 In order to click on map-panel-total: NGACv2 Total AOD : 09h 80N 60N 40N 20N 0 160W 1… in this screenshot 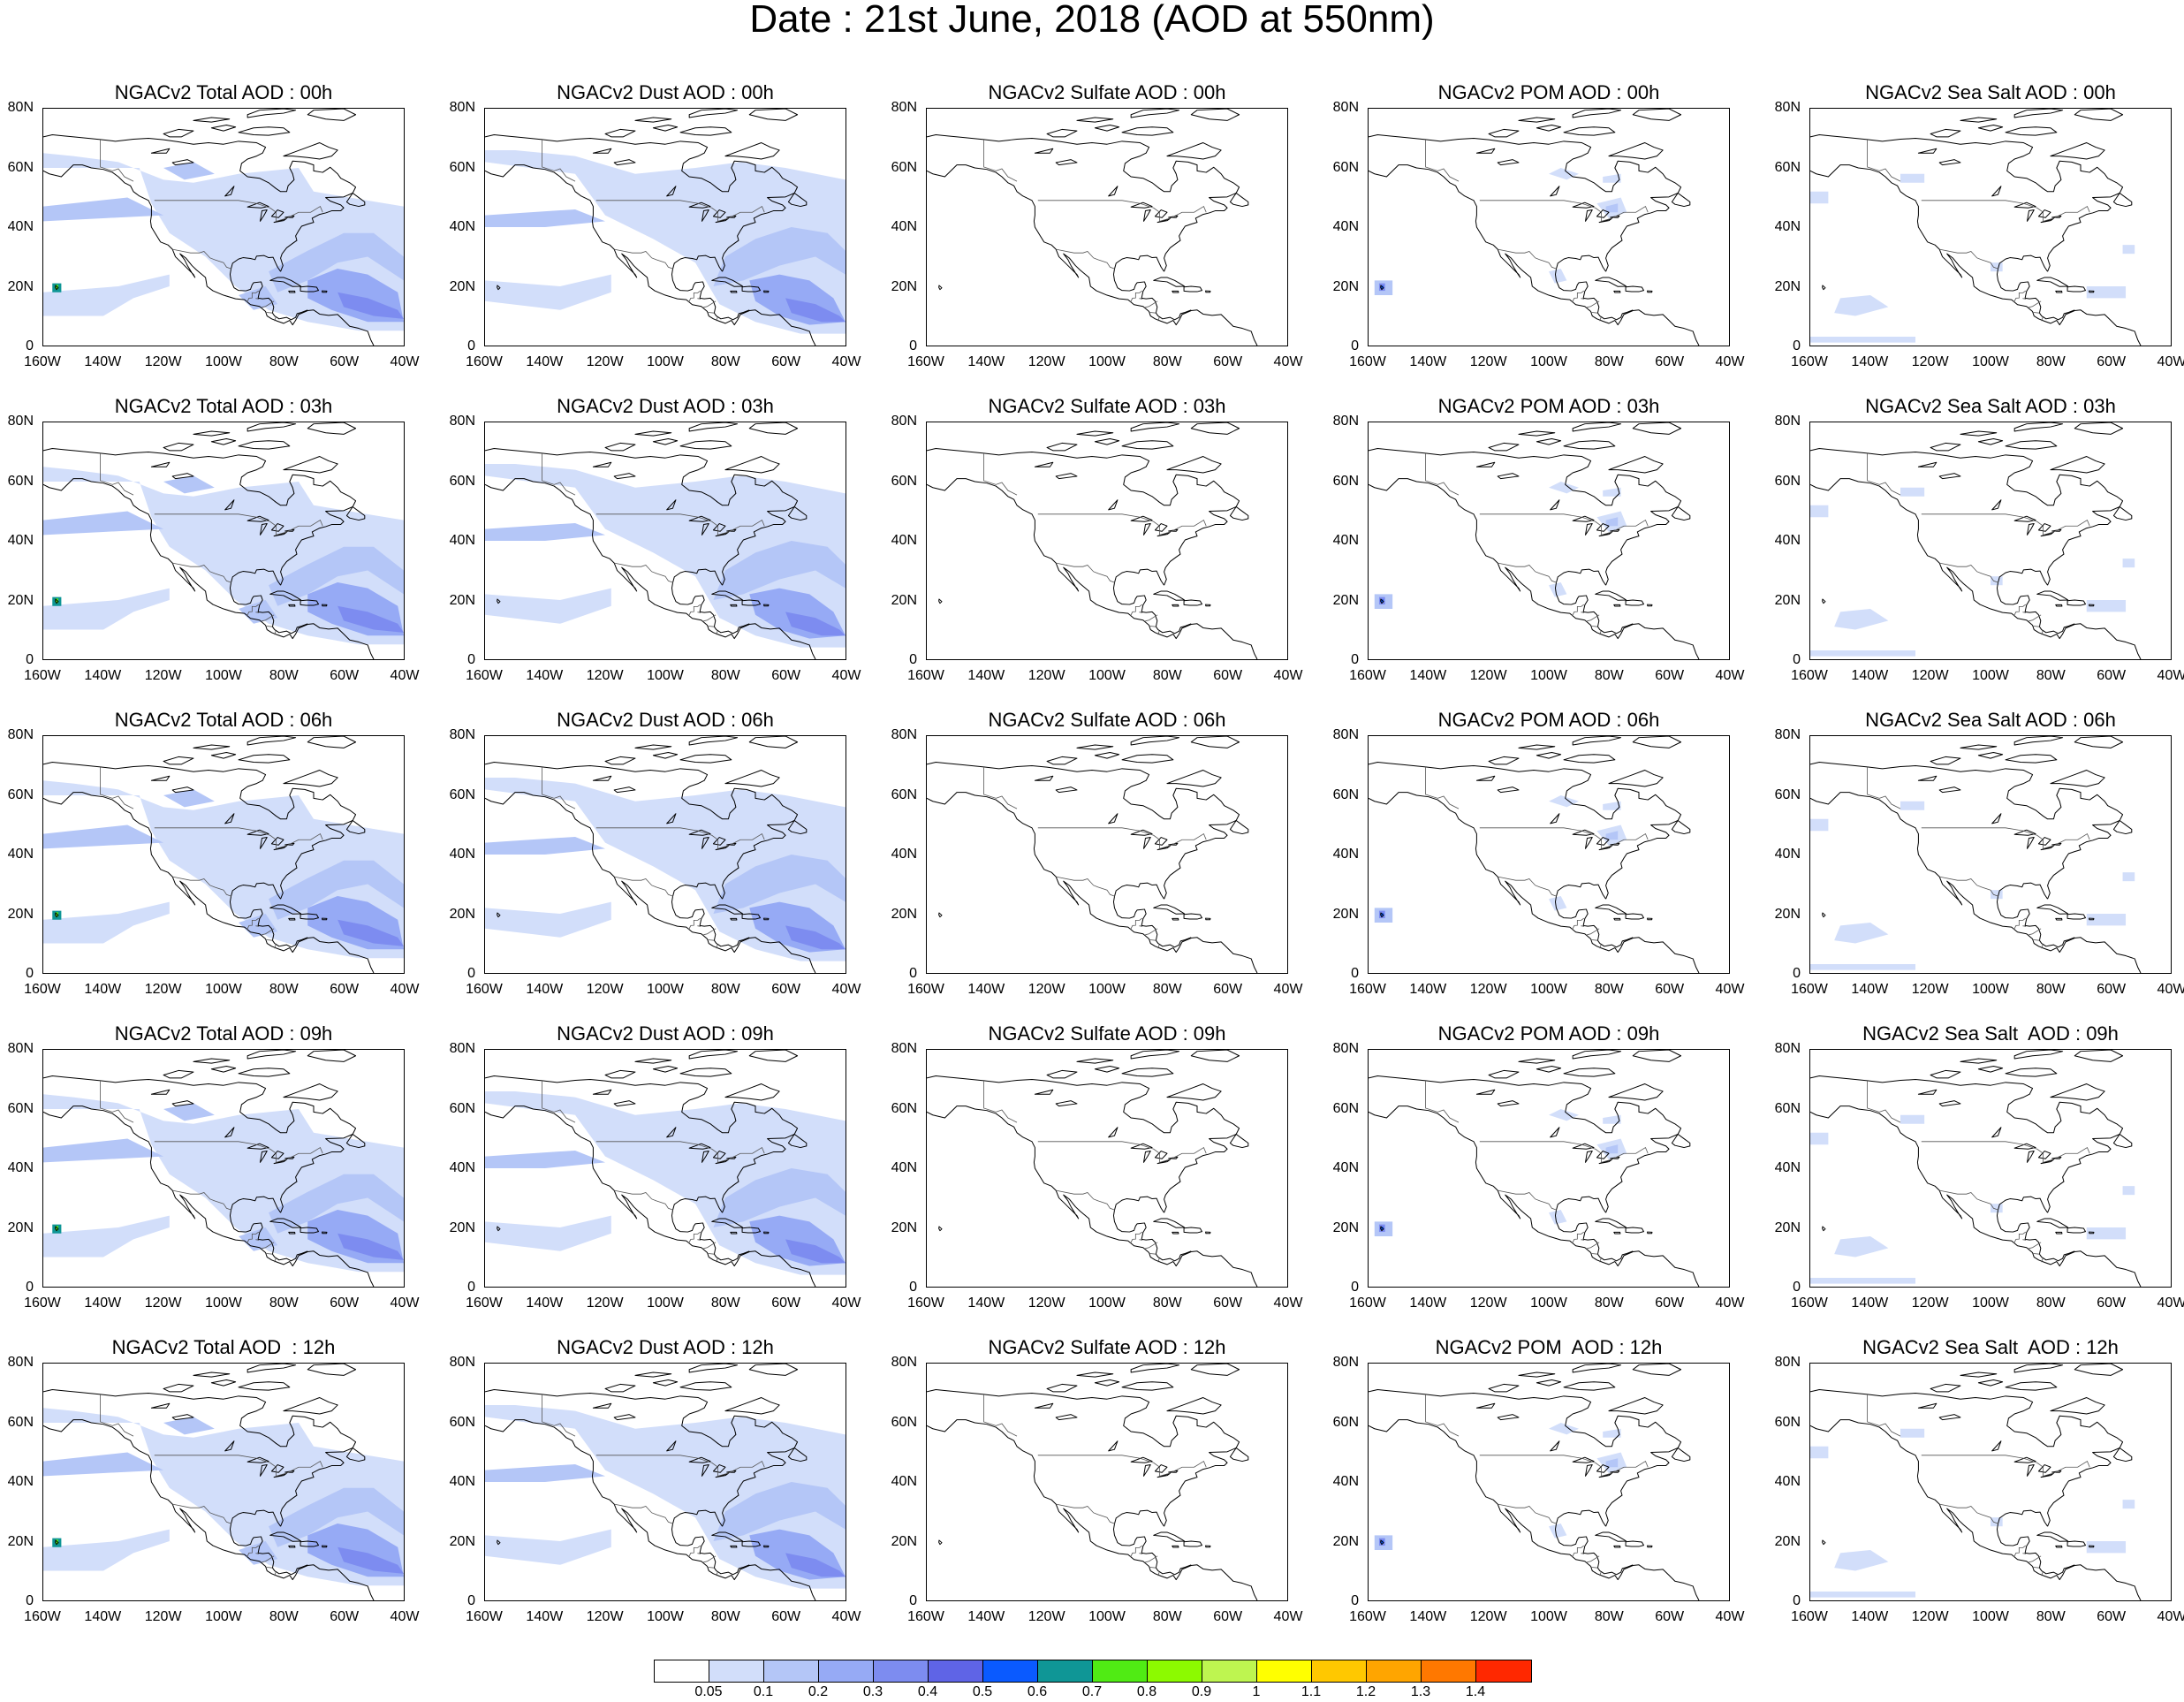, I will do `click(221, 1172)`.